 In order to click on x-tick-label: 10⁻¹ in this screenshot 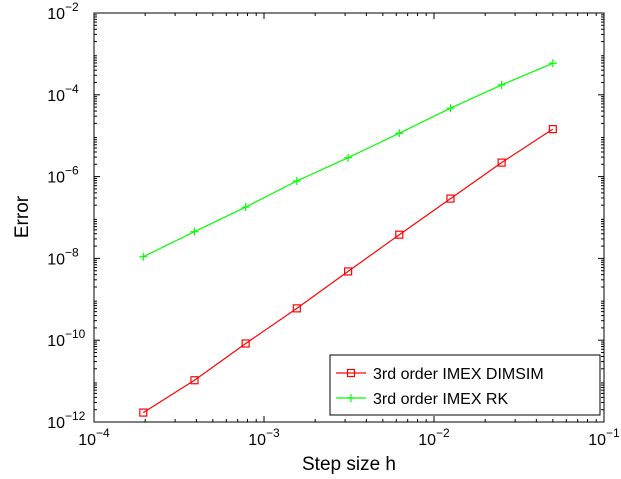, I will do `click(604, 437)`.